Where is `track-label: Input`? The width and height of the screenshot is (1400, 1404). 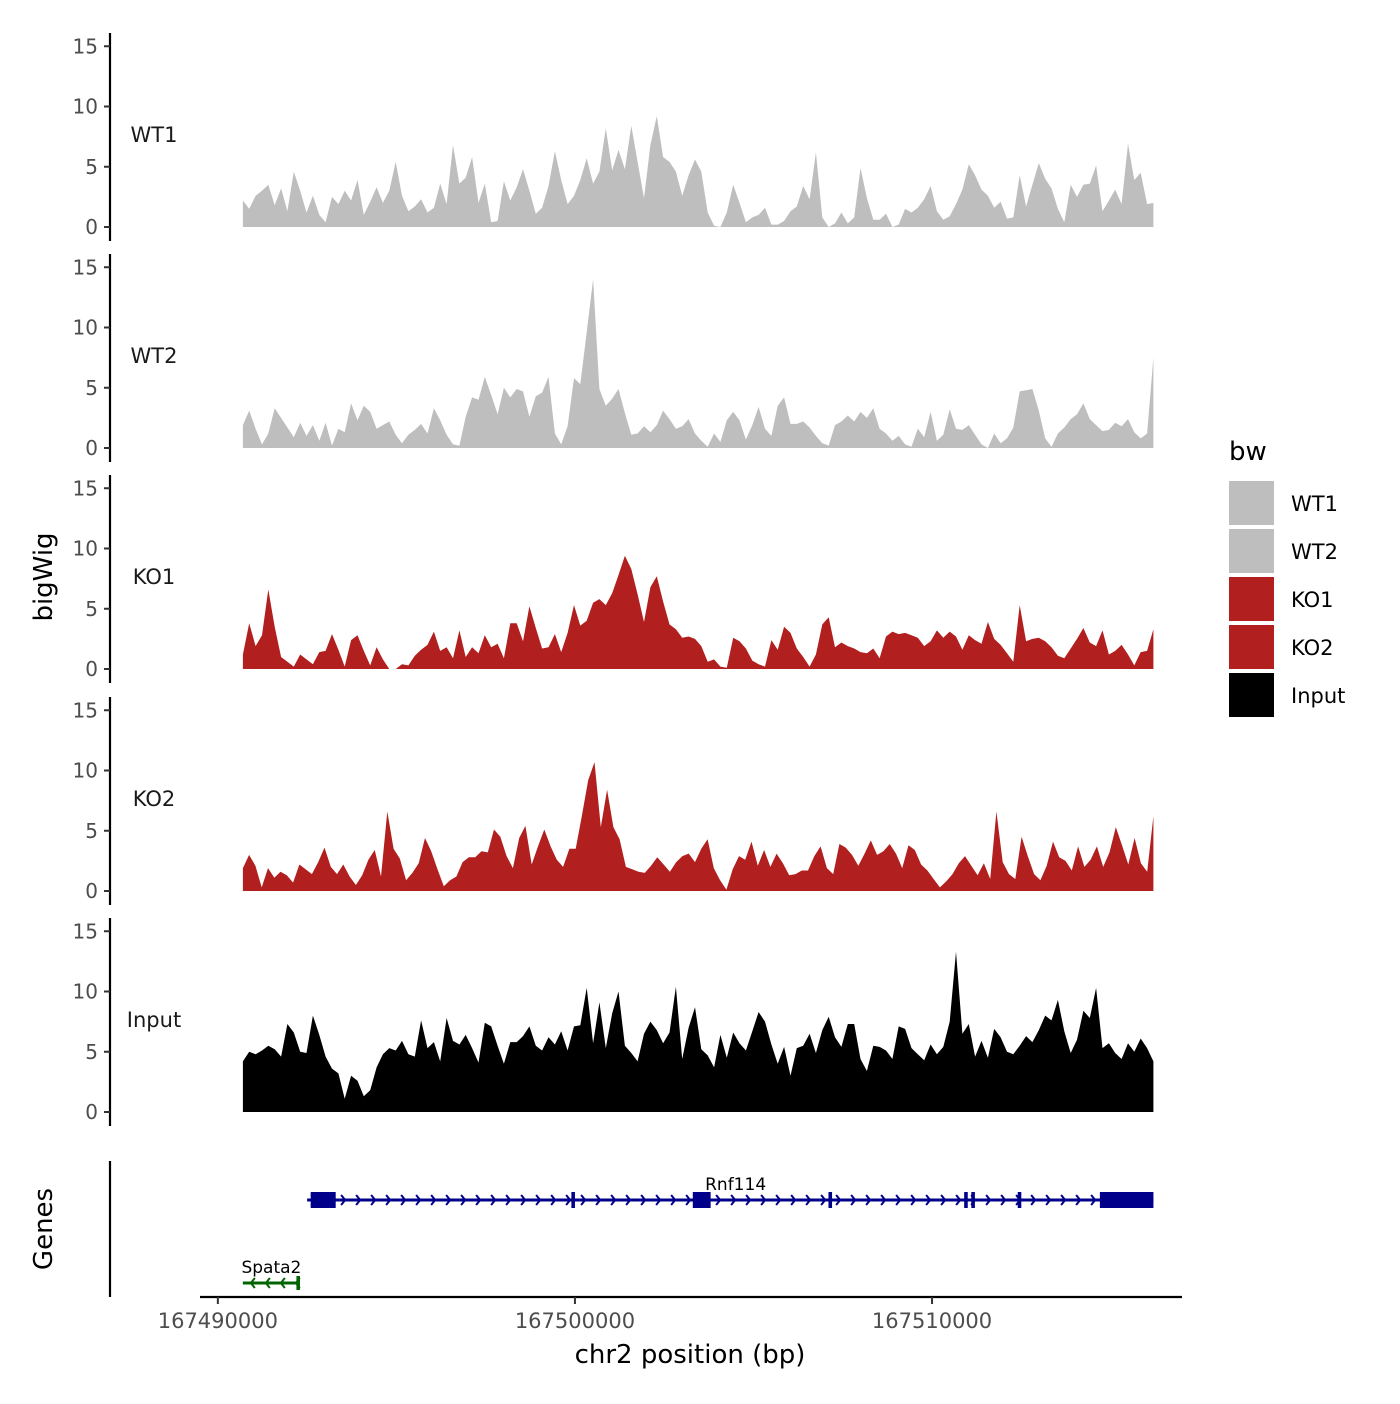 track-label: Input is located at coordinates (154, 1020).